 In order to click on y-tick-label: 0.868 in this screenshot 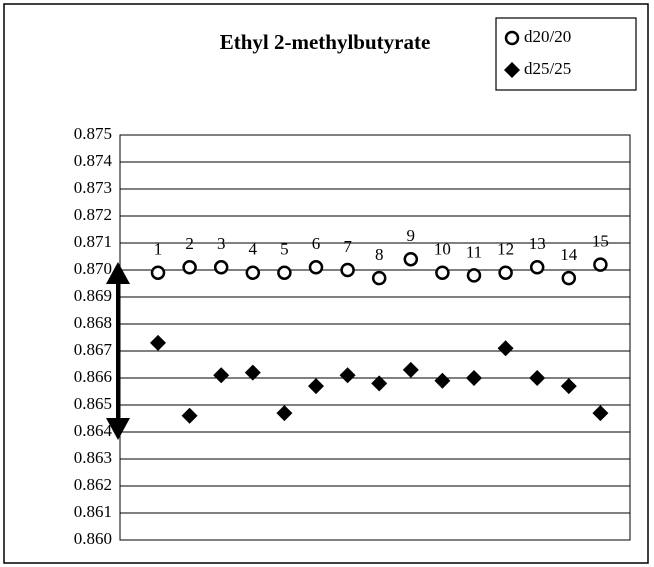, I will do `click(93, 322)`.